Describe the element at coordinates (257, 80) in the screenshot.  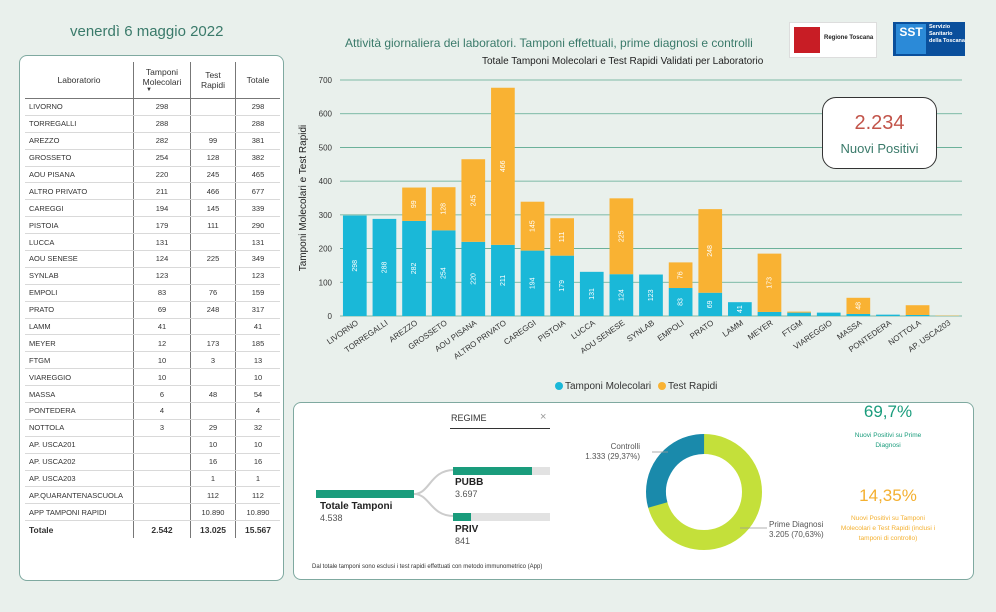
I see `col-header-totale: Totale` at that location.